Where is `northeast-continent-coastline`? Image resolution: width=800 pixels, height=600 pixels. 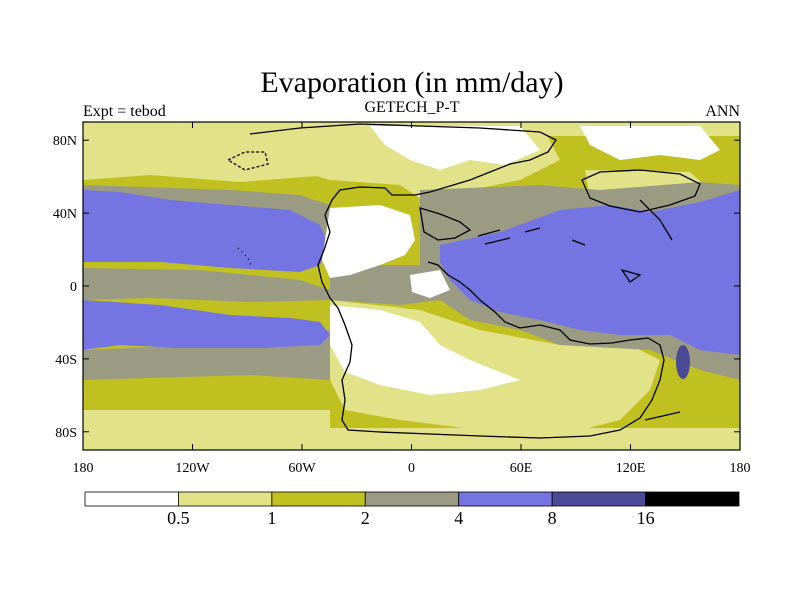
northeast-continent-coastline is located at coordinates (641, 191).